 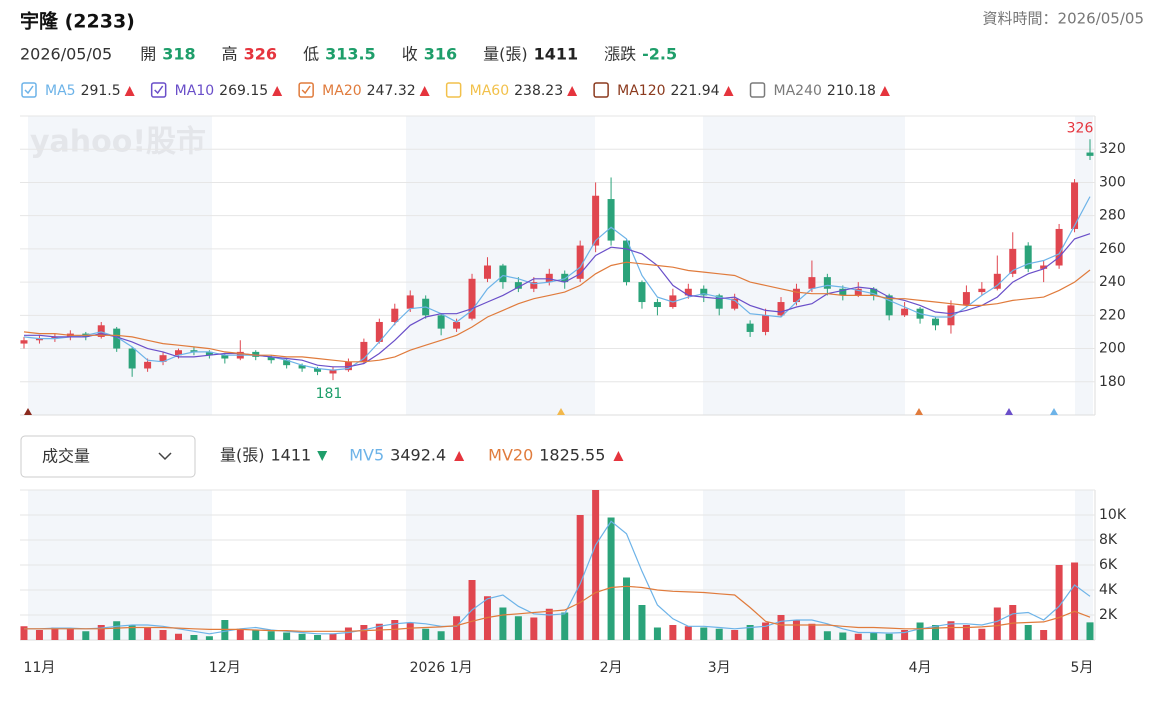 I want to click on legend-value: 221.94, so click(x=695, y=91).